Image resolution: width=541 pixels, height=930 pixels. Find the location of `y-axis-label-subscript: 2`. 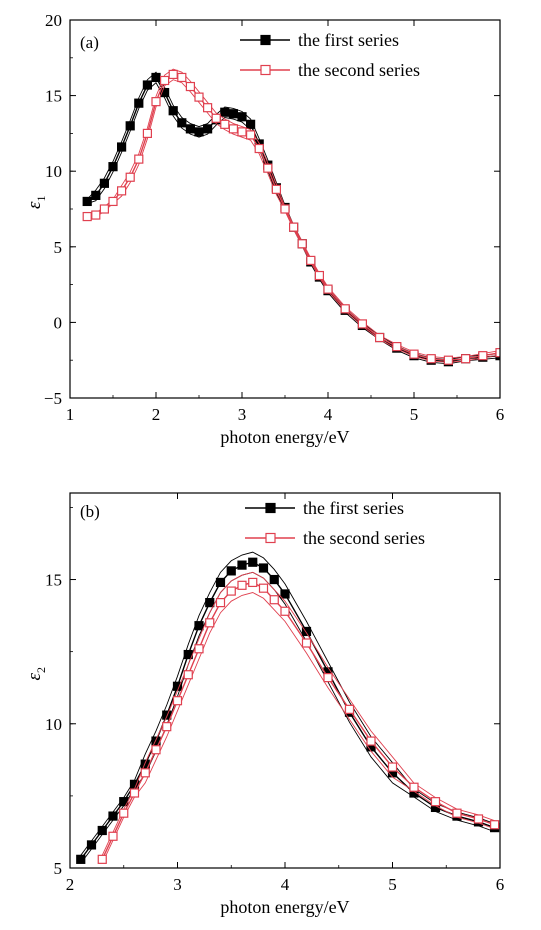

y-axis-label-subscript: 2 is located at coordinates (41, 670).